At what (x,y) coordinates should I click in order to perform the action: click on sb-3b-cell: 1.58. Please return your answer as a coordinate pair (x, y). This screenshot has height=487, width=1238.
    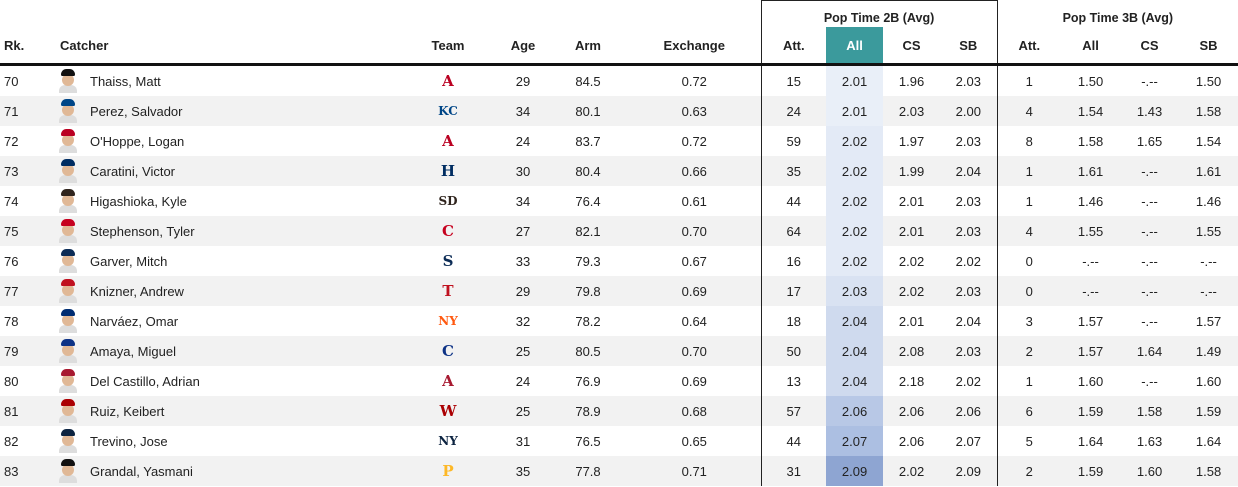
    Looking at the image, I should click on (1208, 471).